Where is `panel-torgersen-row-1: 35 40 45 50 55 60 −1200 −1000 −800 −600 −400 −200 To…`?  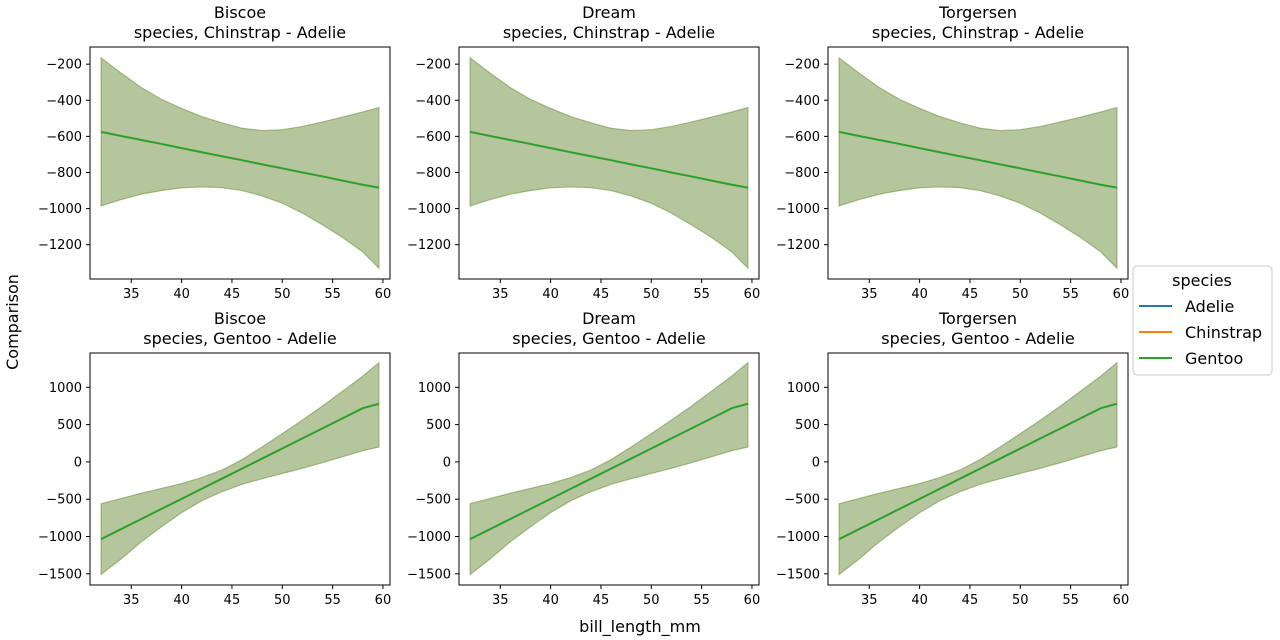 panel-torgersen-row-1: 35 40 45 50 55 60 −1200 −1000 −800 −600 −400 −200 To… is located at coordinates (952, 152).